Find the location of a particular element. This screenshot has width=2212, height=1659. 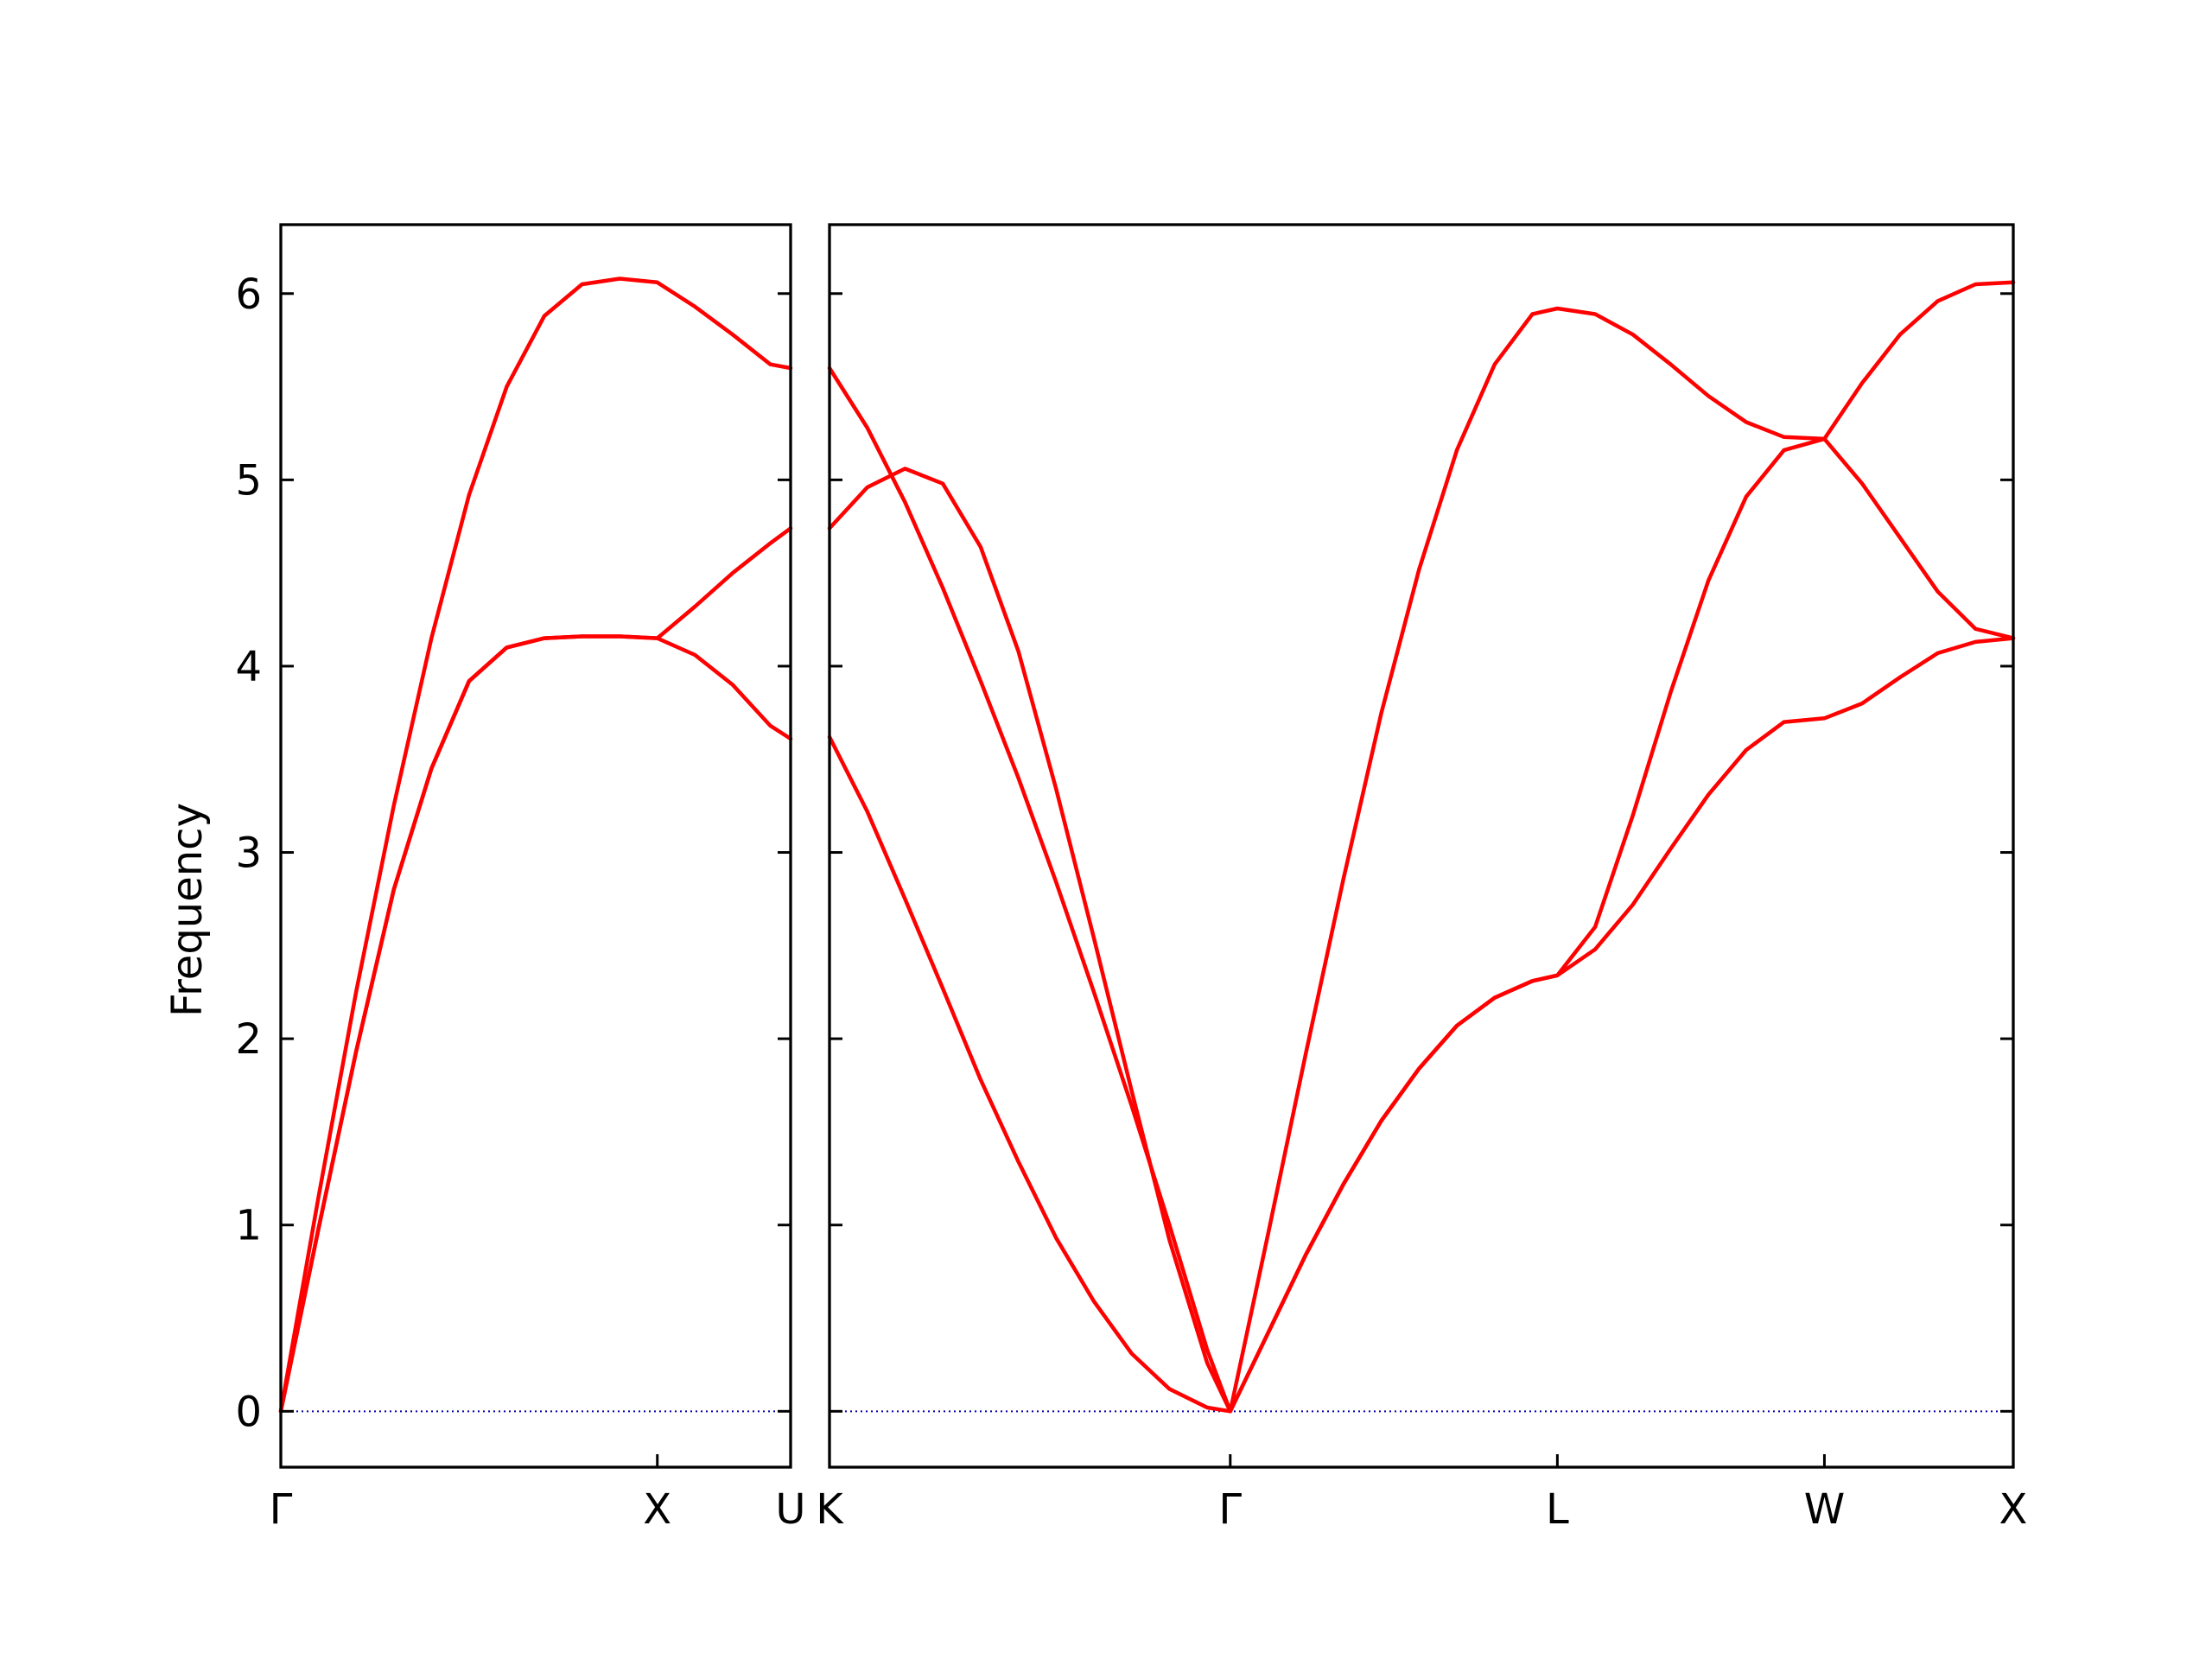

x-tick-label: L is located at coordinates (1557, 1509).